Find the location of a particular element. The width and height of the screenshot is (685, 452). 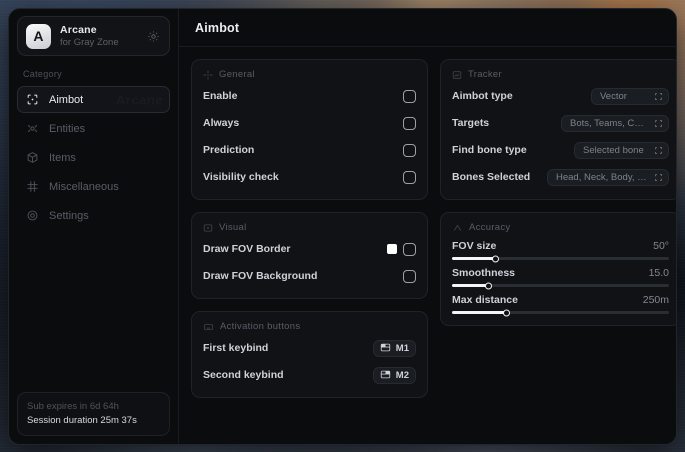

dropdown-bones-selected: Head, Neck, Body, Pe.. is located at coordinates (608, 177).